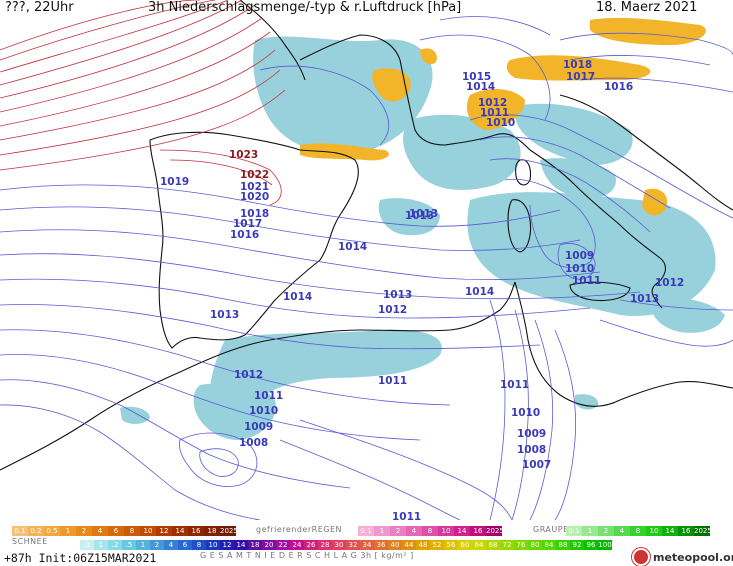  Describe the element at coordinates (577, 65) in the screenshot. I see `pressure-label: 1018` at that location.